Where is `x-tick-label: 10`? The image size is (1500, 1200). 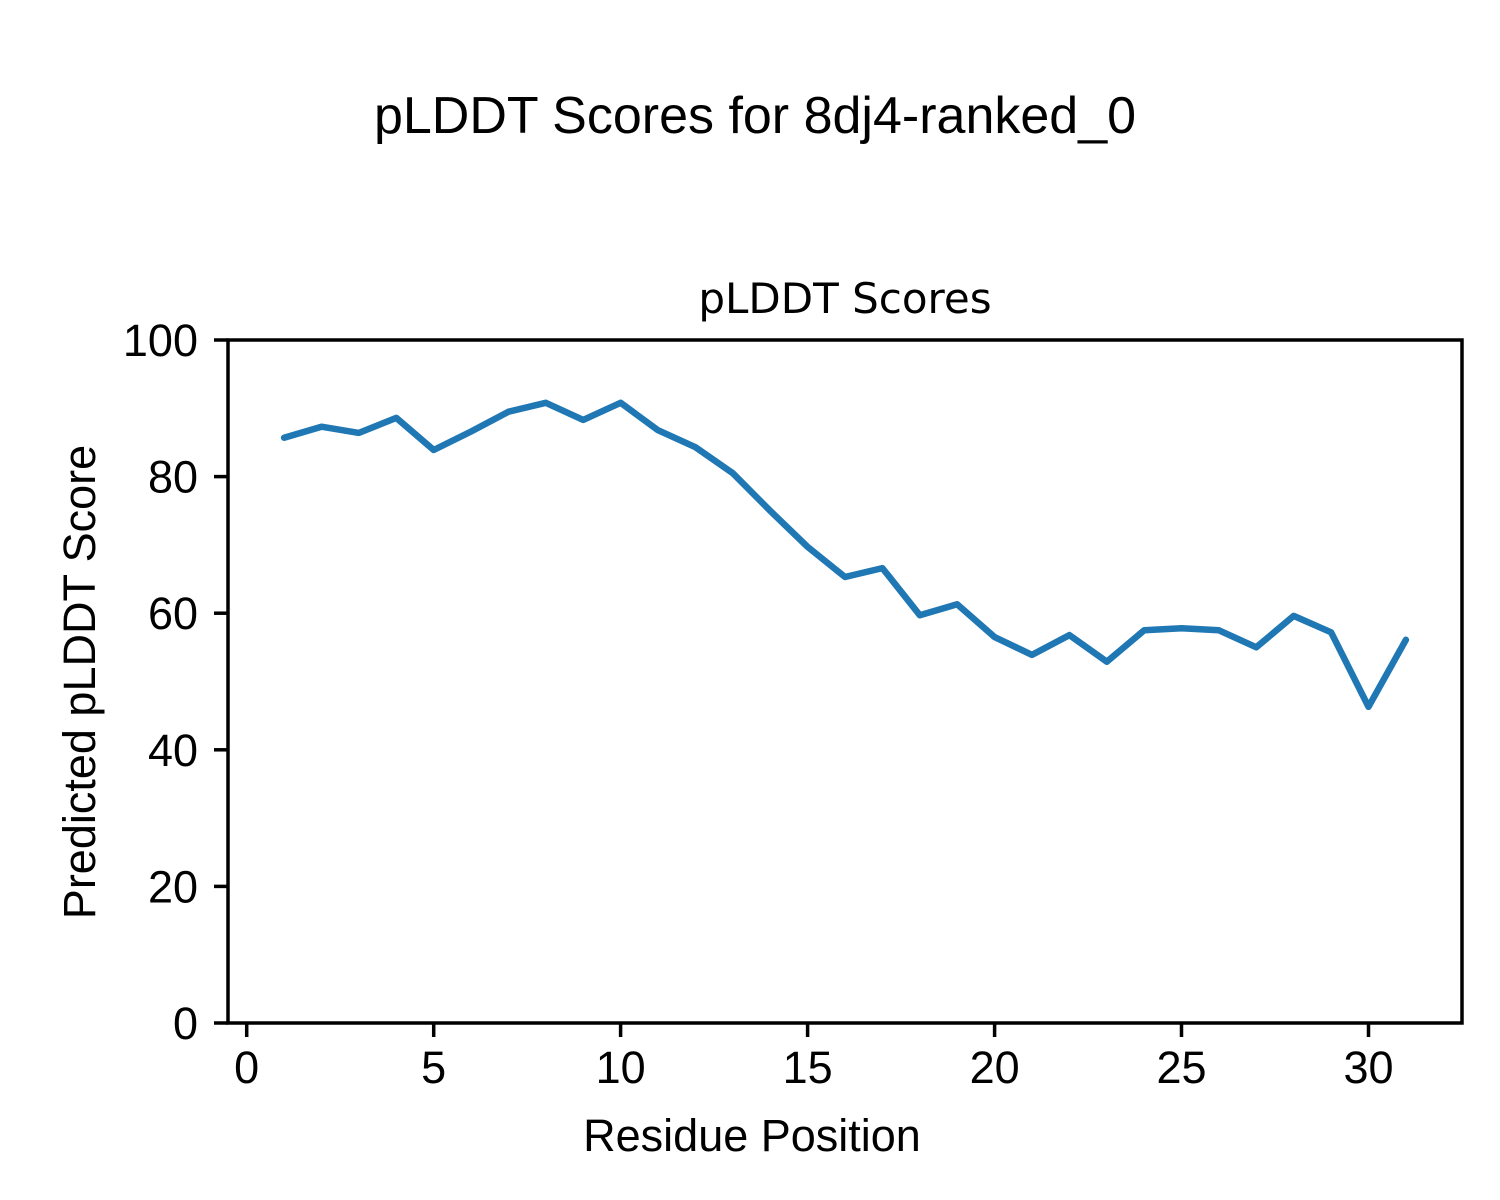
x-tick-label: 10 is located at coordinates (621, 1067).